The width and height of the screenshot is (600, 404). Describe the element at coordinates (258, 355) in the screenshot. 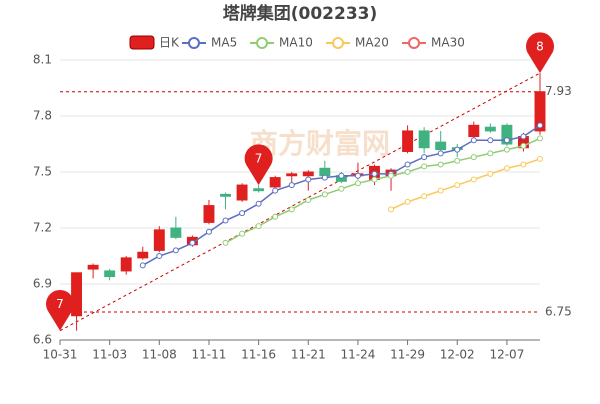

I see `x-tick-label: 11-16` at that location.